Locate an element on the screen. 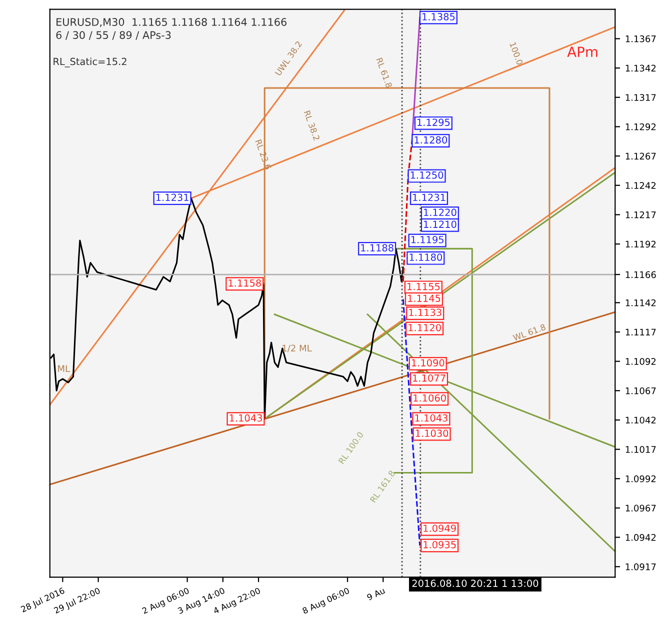  annotation: 1.1090 is located at coordinates (428, 362).